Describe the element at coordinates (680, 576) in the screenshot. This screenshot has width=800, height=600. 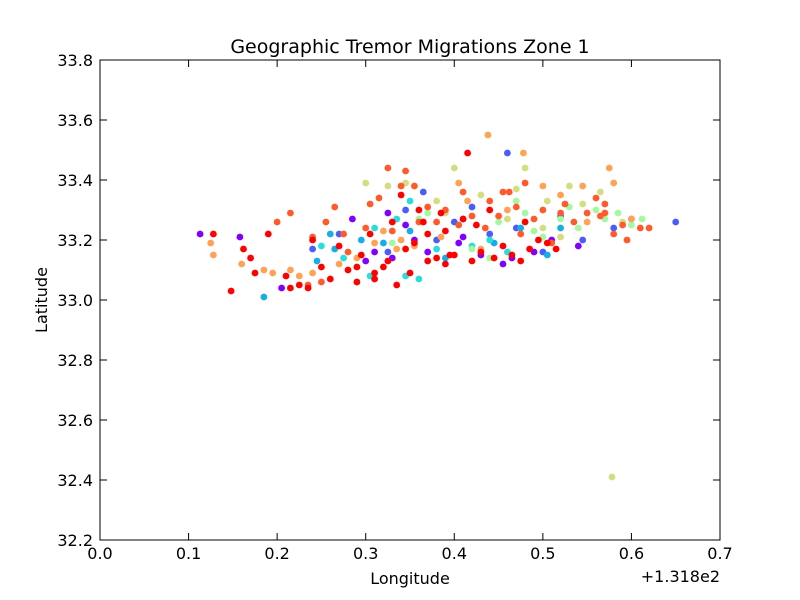
I see `x-axis-offset-label: +1.318e2` at that location.